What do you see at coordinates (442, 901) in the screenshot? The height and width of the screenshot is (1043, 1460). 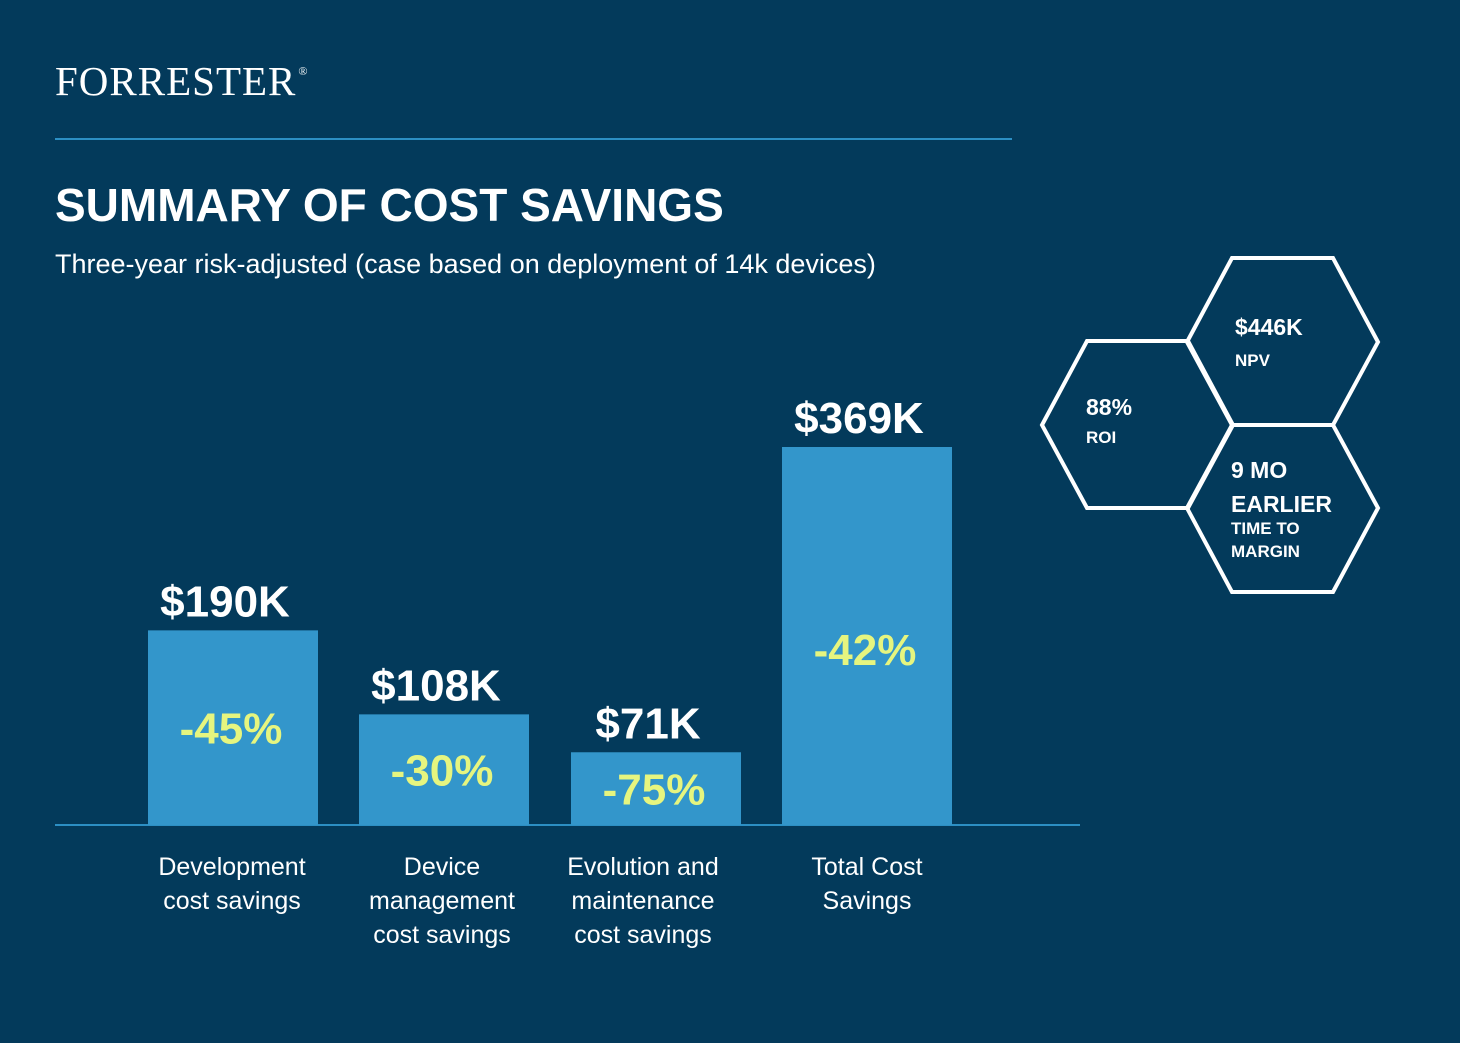 I see `category-label-2: Device management cost savings` at bounding box center [442, 901].